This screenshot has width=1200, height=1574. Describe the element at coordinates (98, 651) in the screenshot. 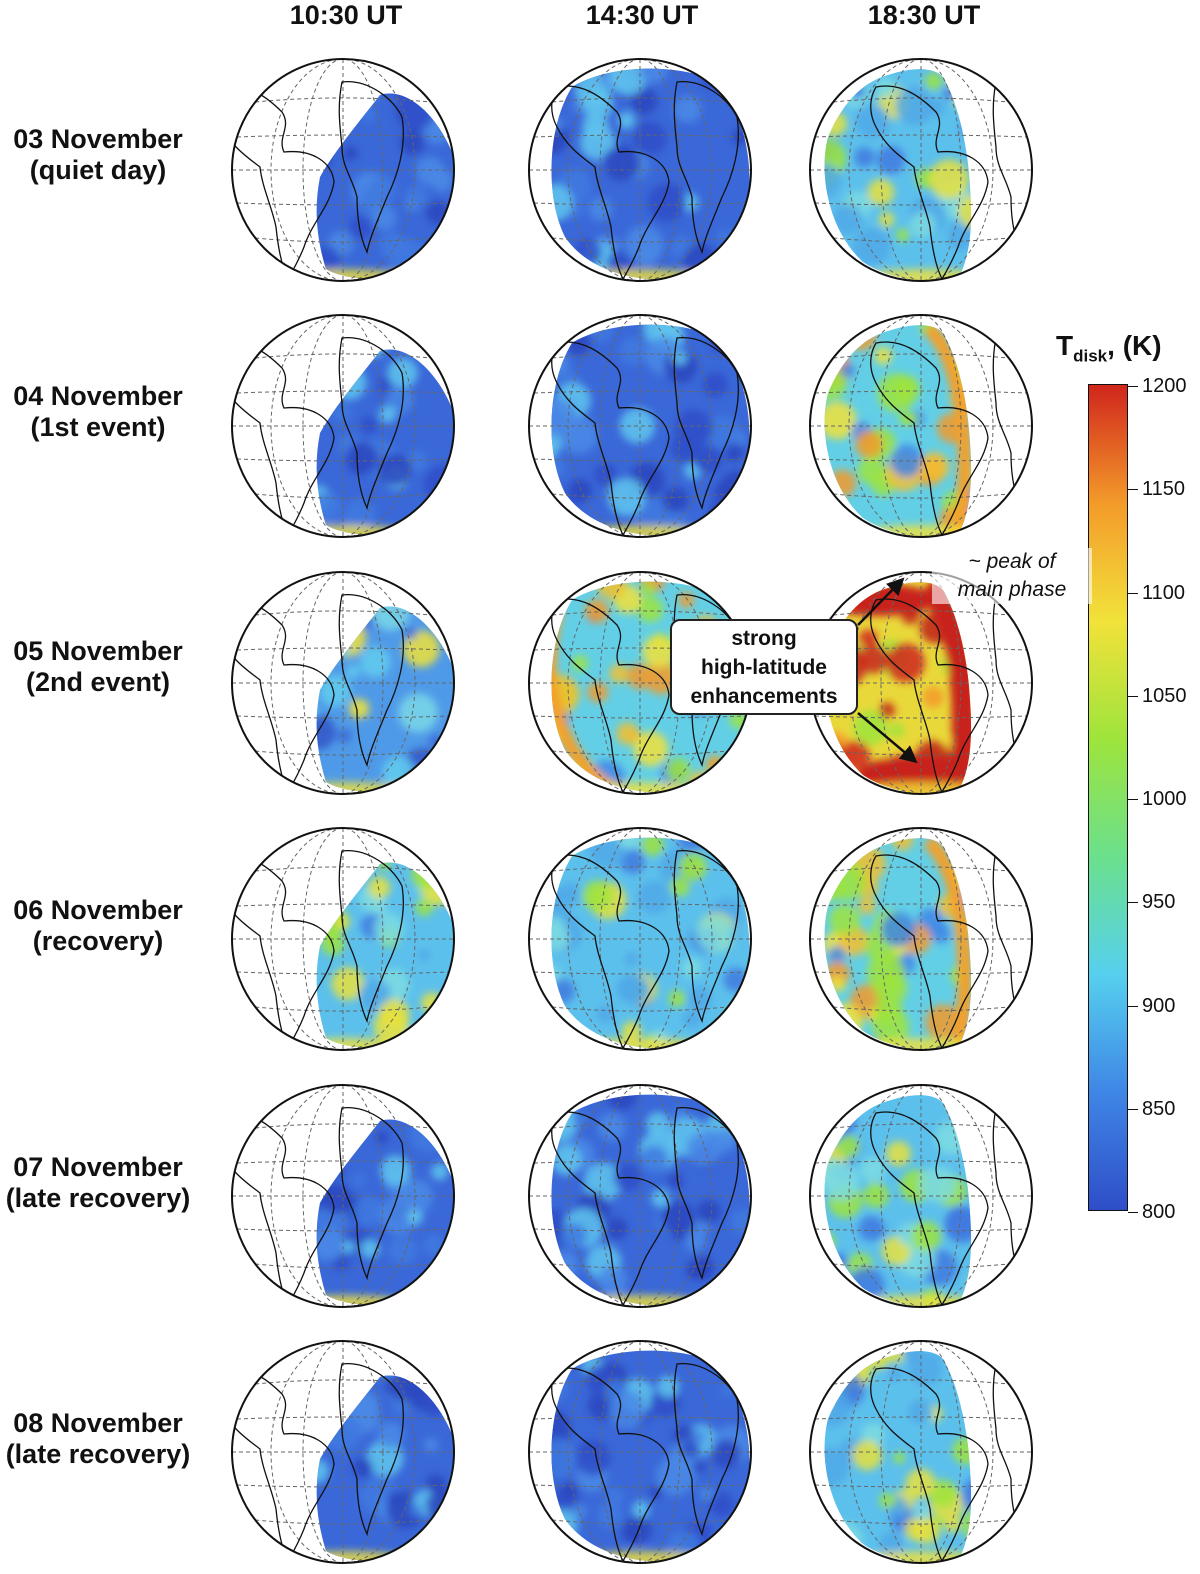

I see `row-date: 05 November` at that location.